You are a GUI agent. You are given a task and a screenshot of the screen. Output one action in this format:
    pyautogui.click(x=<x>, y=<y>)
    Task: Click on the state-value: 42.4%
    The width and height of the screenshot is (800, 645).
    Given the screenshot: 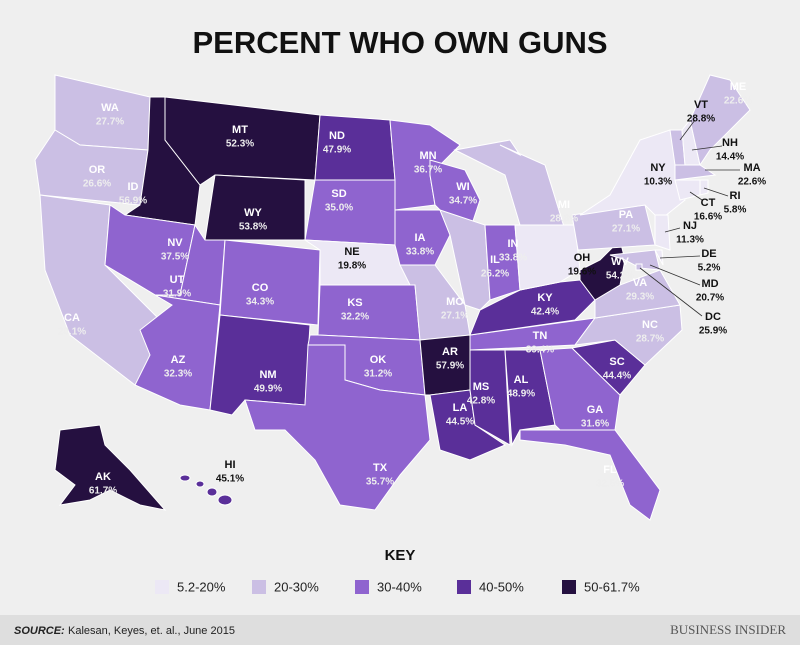 What is the action you would take?
    pyautogui.click(x=545, y=312)
    